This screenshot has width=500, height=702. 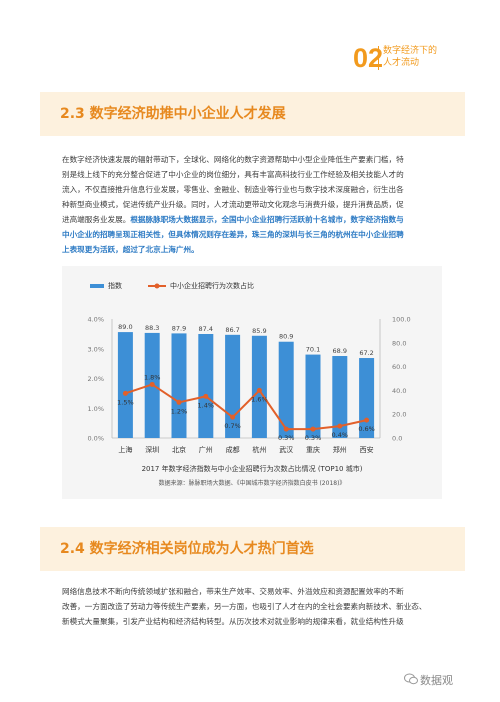 What do you see at coordinates (313, 449) in the screenshot?
I see `x-tick-label: 重庆` at bounding box center [313, 449].